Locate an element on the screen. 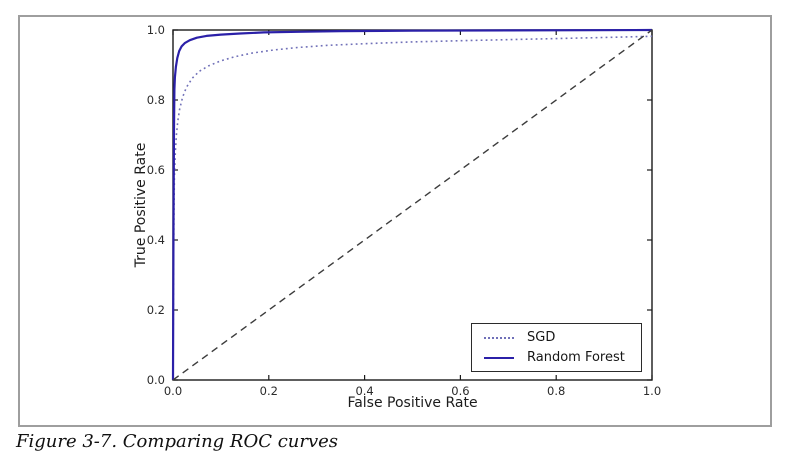 This screenshot has width=792, height=470. y-tick-label: 0.8 is located at coordinates (156, 100).